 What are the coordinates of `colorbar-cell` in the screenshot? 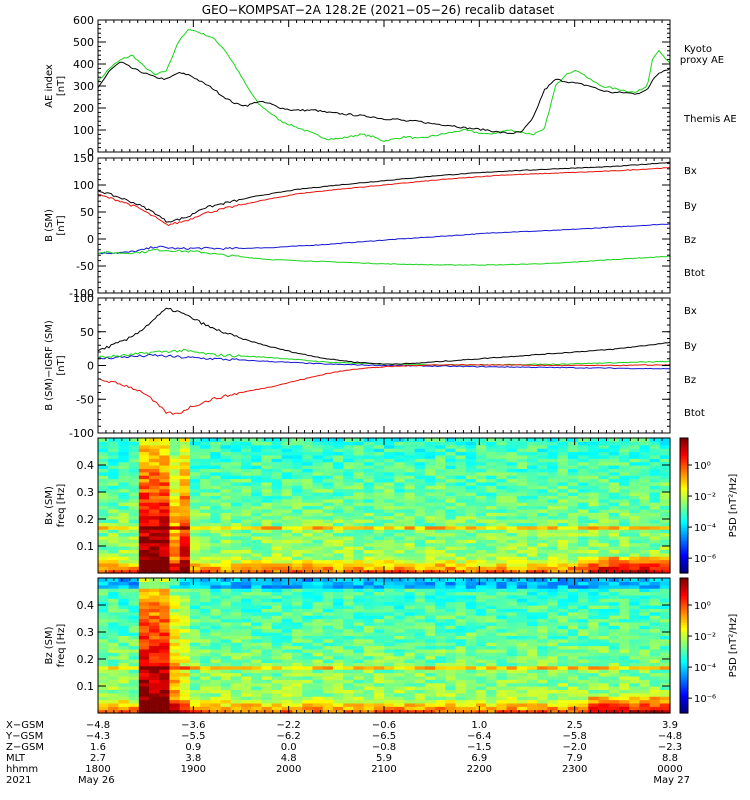 It's located at (684, 561).